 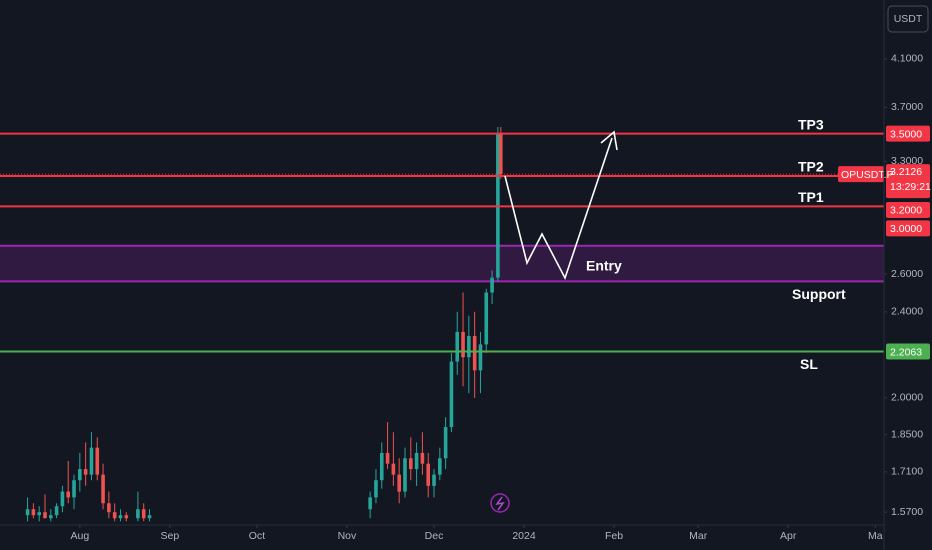 What do you see at coordinates (442, 263) in the screenshot?
I see `entry-zone` at bounding box center [442, 263].